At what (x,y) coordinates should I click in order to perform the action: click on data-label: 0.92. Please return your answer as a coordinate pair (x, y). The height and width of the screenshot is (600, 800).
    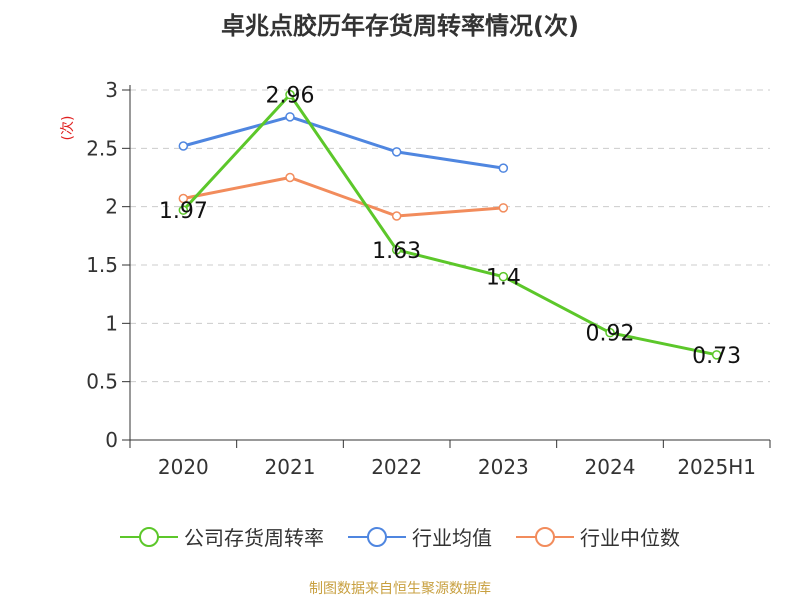
    Looking at the image, I should click on (610, 334).